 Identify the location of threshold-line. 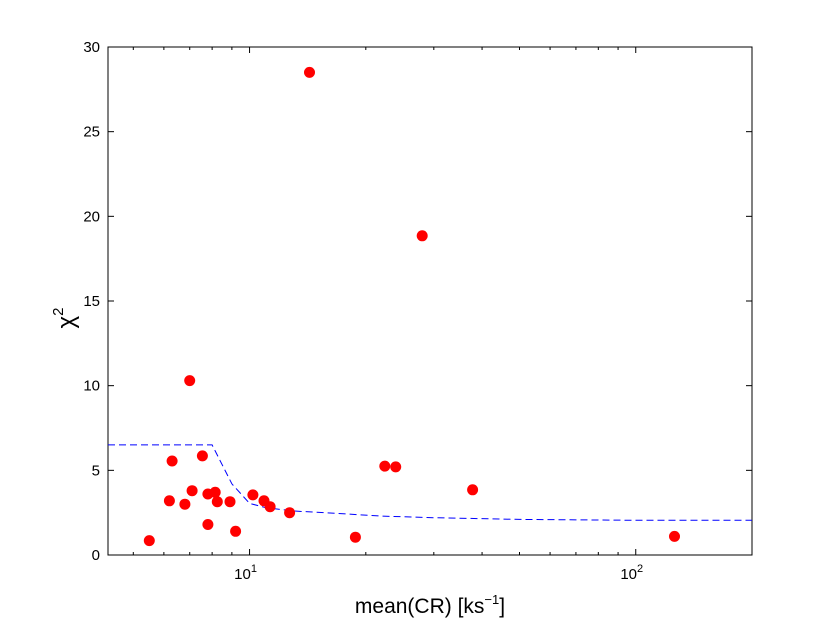
(430, 482).